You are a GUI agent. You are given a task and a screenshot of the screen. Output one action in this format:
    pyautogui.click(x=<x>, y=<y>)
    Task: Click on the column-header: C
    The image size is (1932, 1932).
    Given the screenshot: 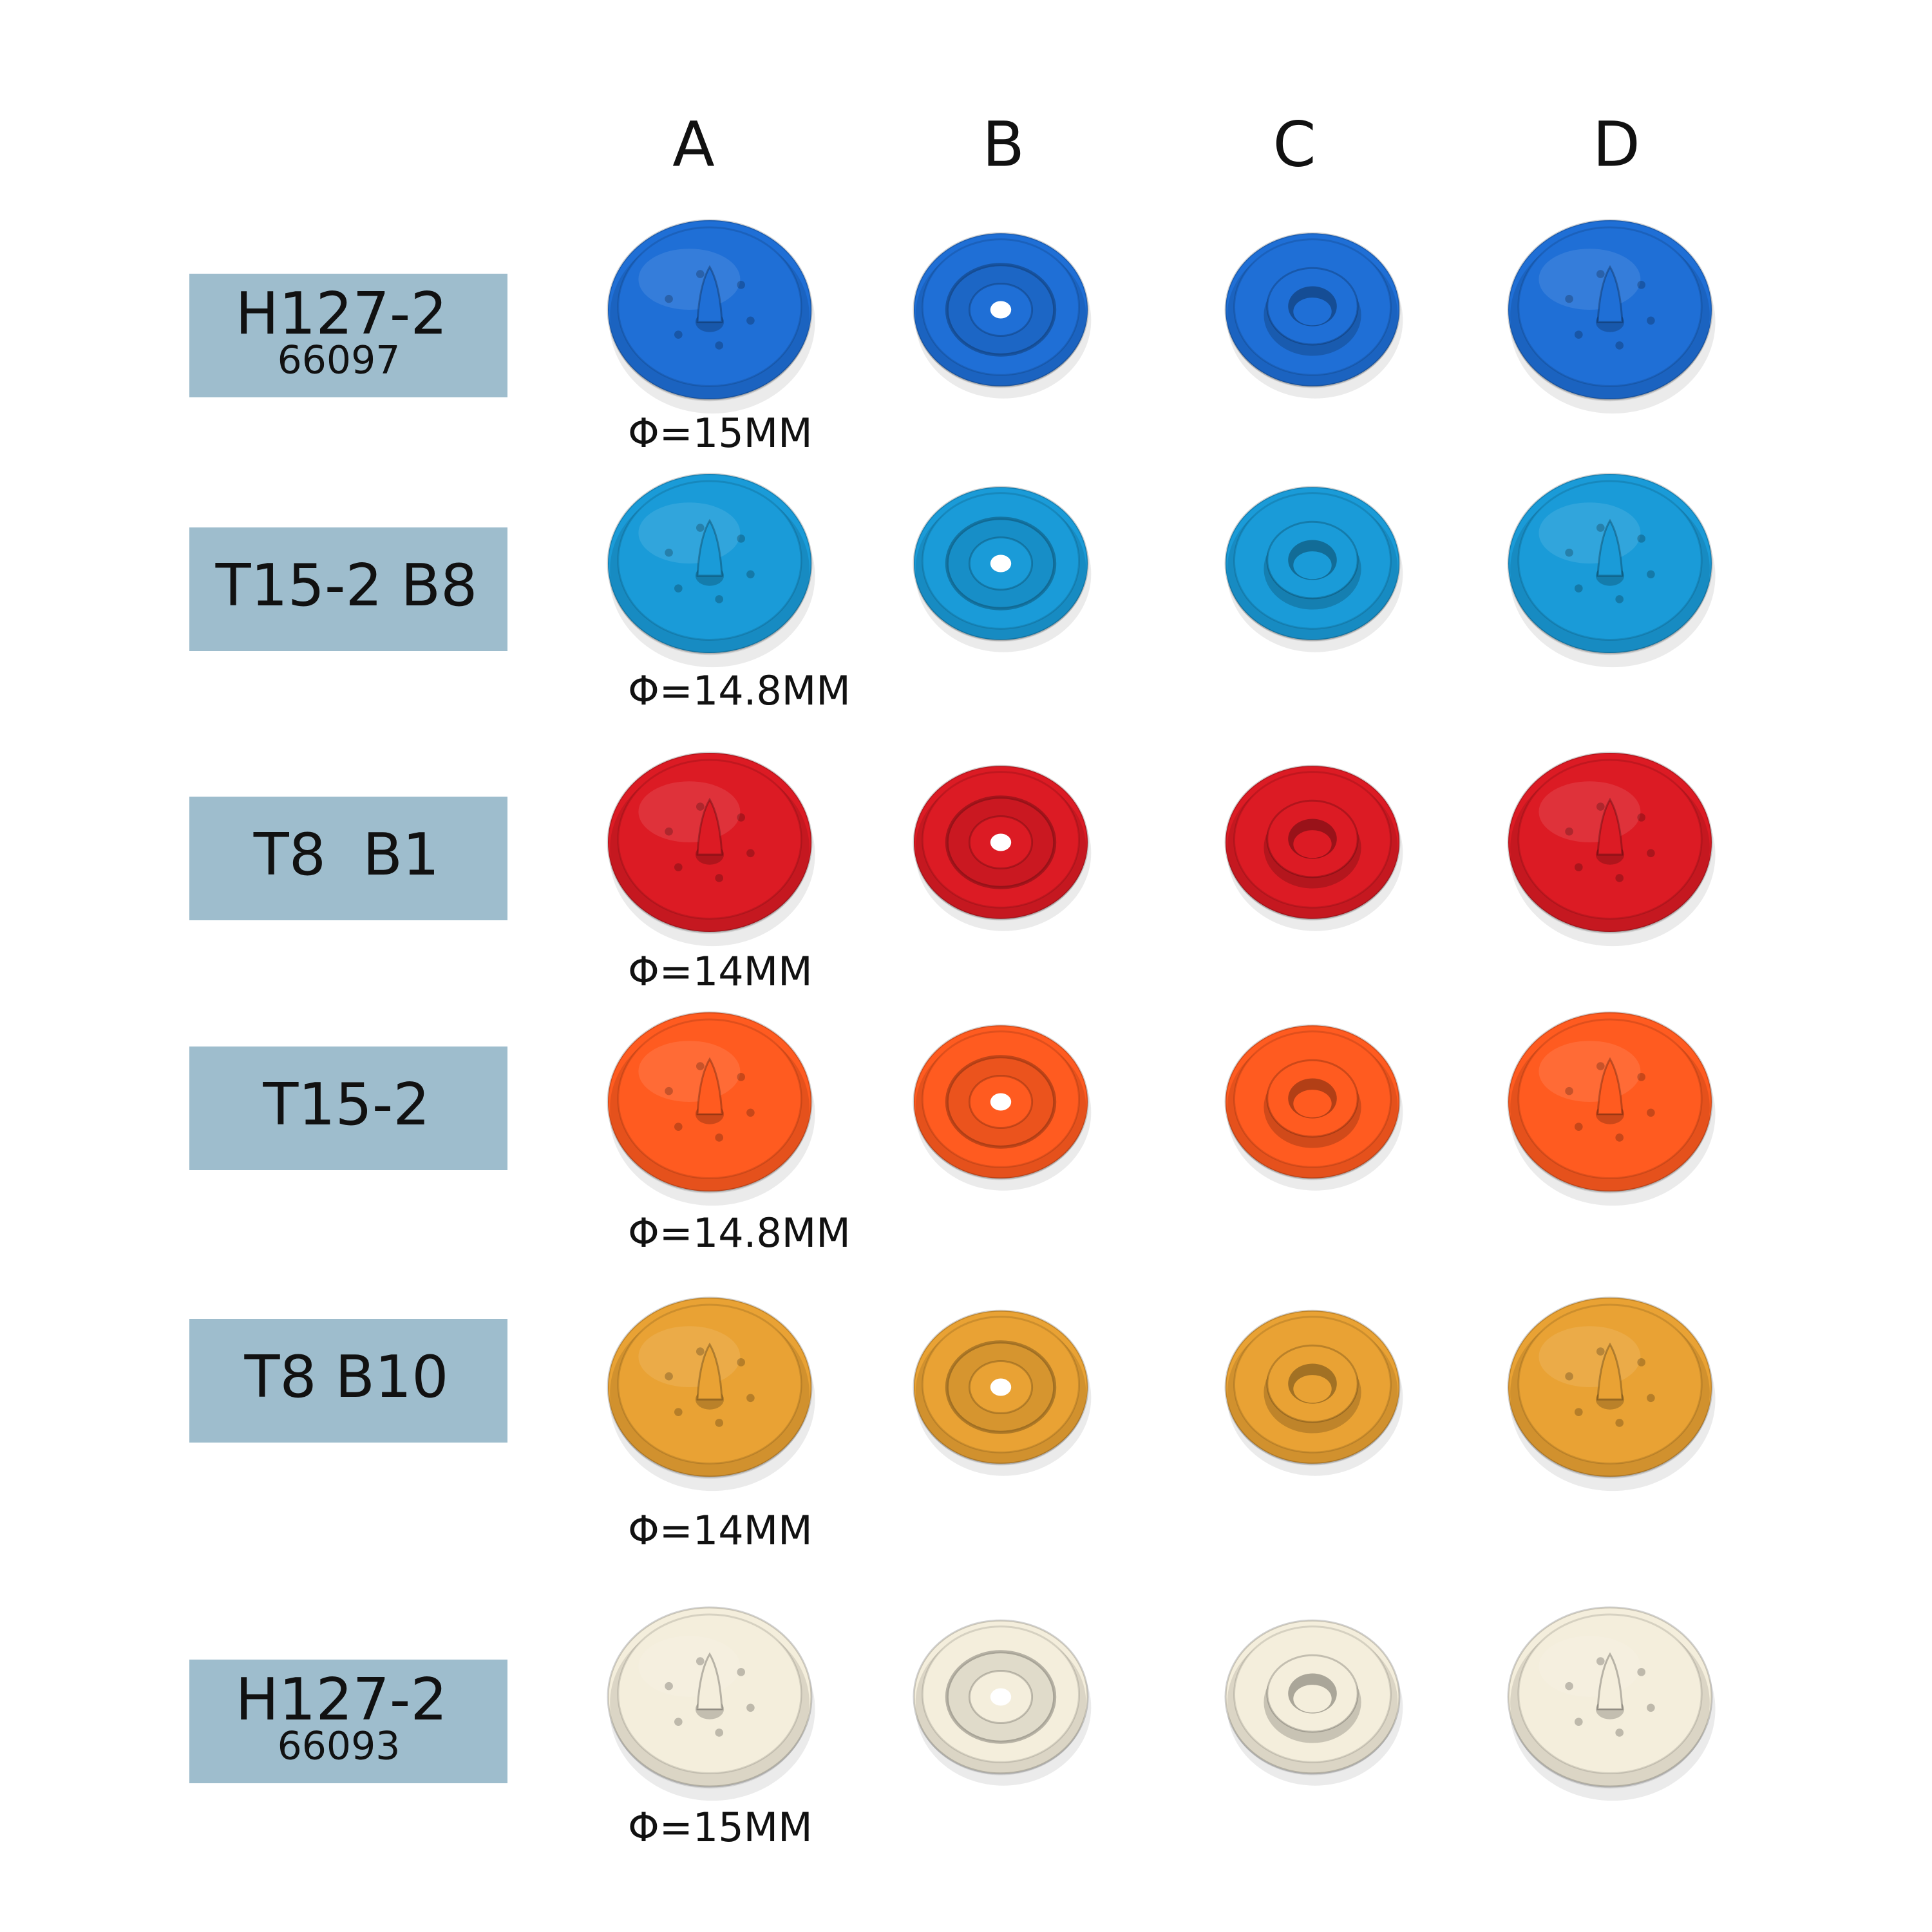 What is the action you would take?
    pyautogui.click(x=1294, y=144)
    